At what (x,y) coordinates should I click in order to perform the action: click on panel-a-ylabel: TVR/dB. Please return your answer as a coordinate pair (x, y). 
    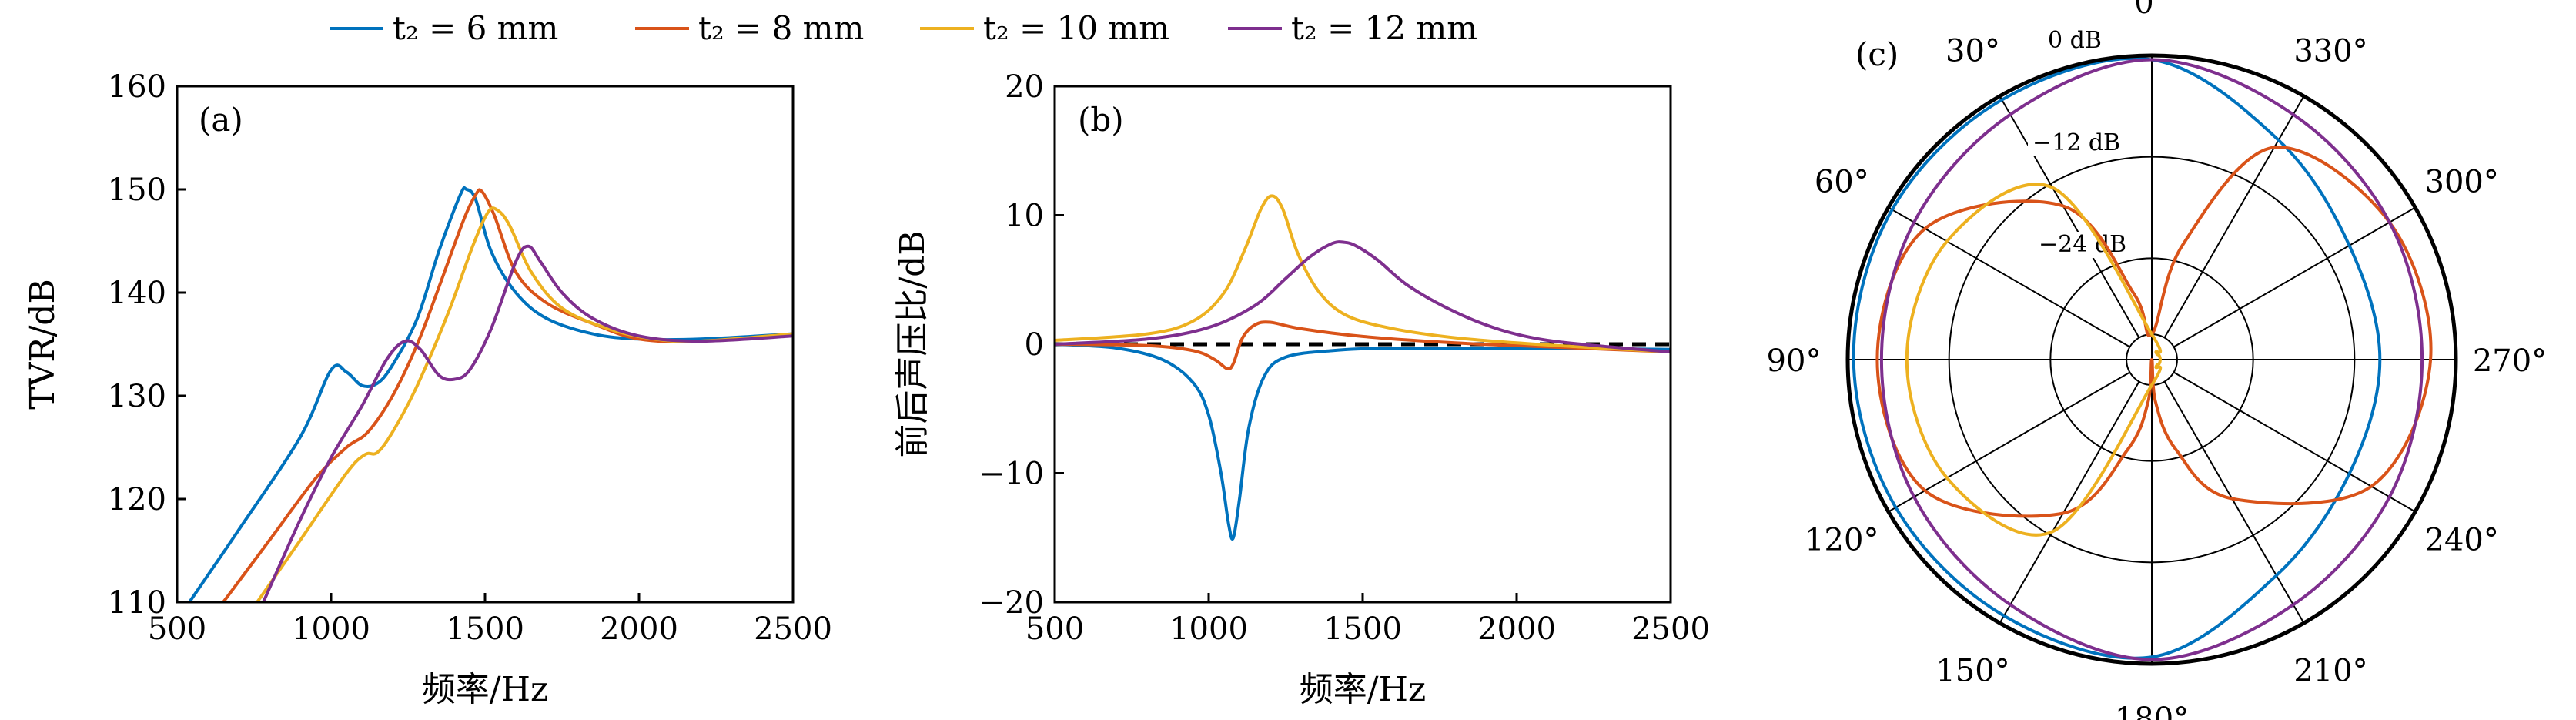
    Looking at the image, I should click on (43, 344).